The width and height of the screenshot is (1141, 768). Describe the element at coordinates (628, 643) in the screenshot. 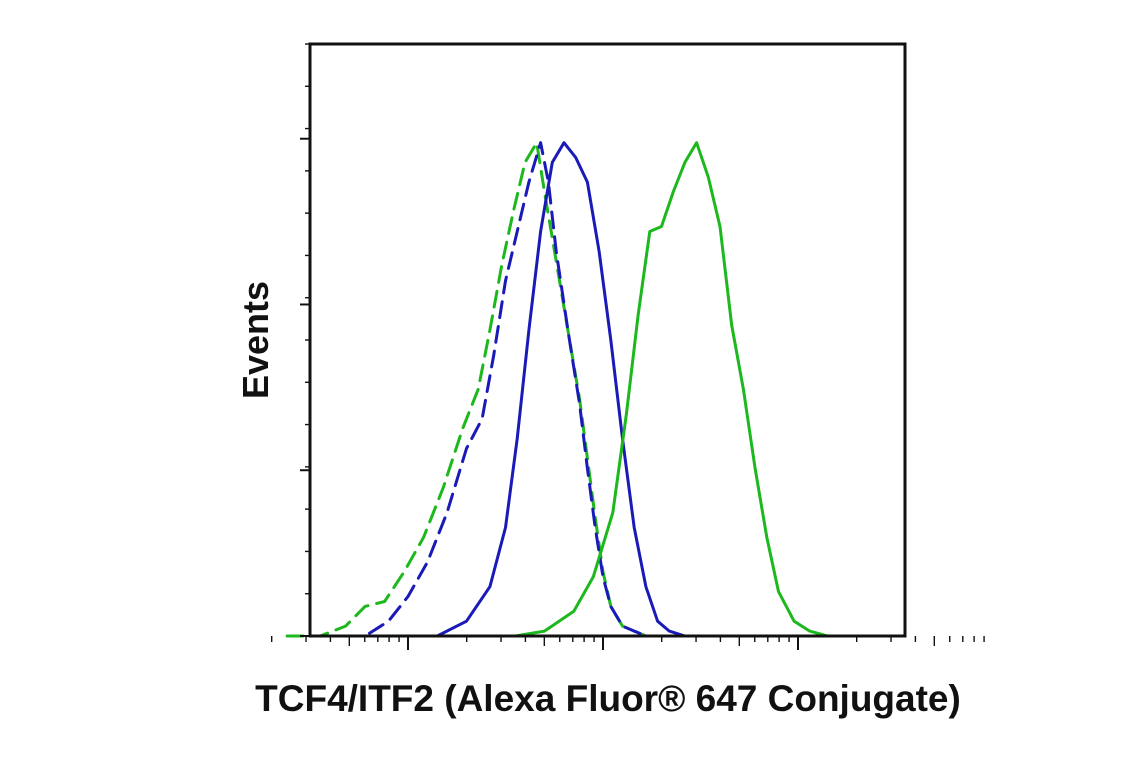

I see `x-axis-ticks` at that location.